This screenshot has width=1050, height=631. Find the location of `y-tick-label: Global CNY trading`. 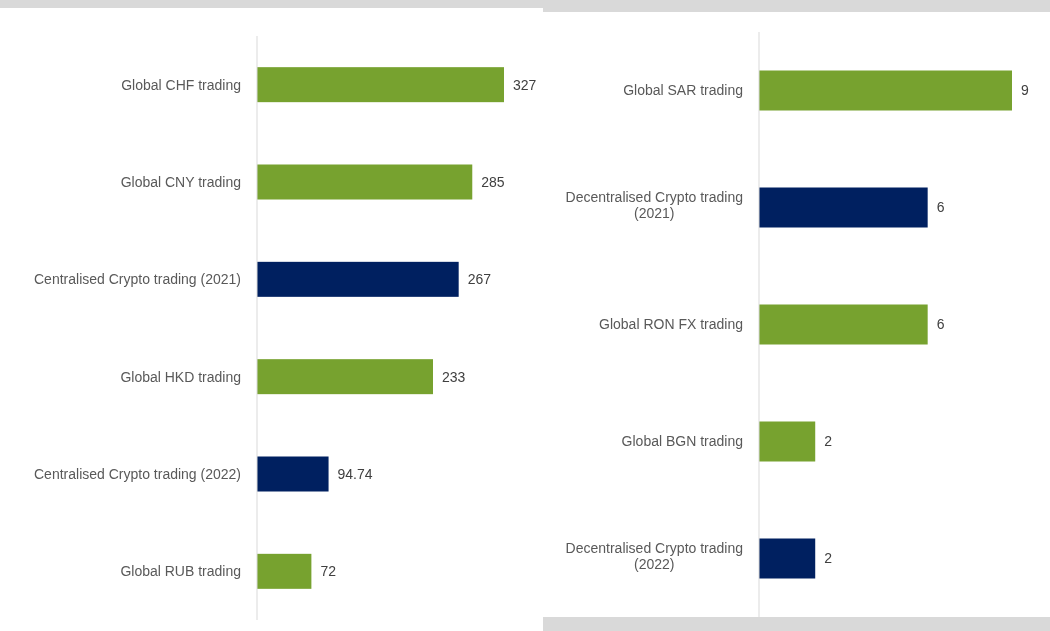

y-tick-label: Global CNY trading is located at coordinates (180, 181).